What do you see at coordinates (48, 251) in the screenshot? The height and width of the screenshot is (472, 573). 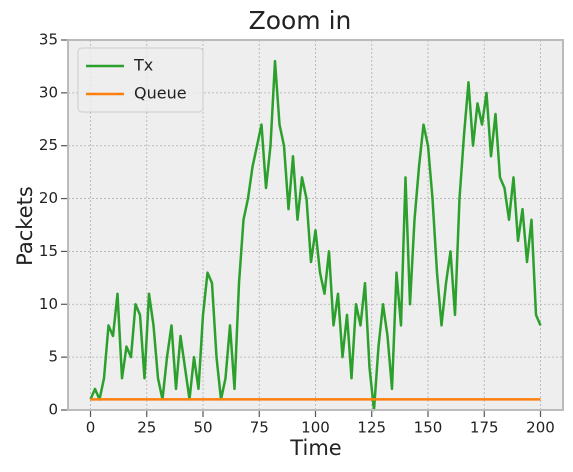 I see `y-tick-label: 15` at bounding box center [48, 251].